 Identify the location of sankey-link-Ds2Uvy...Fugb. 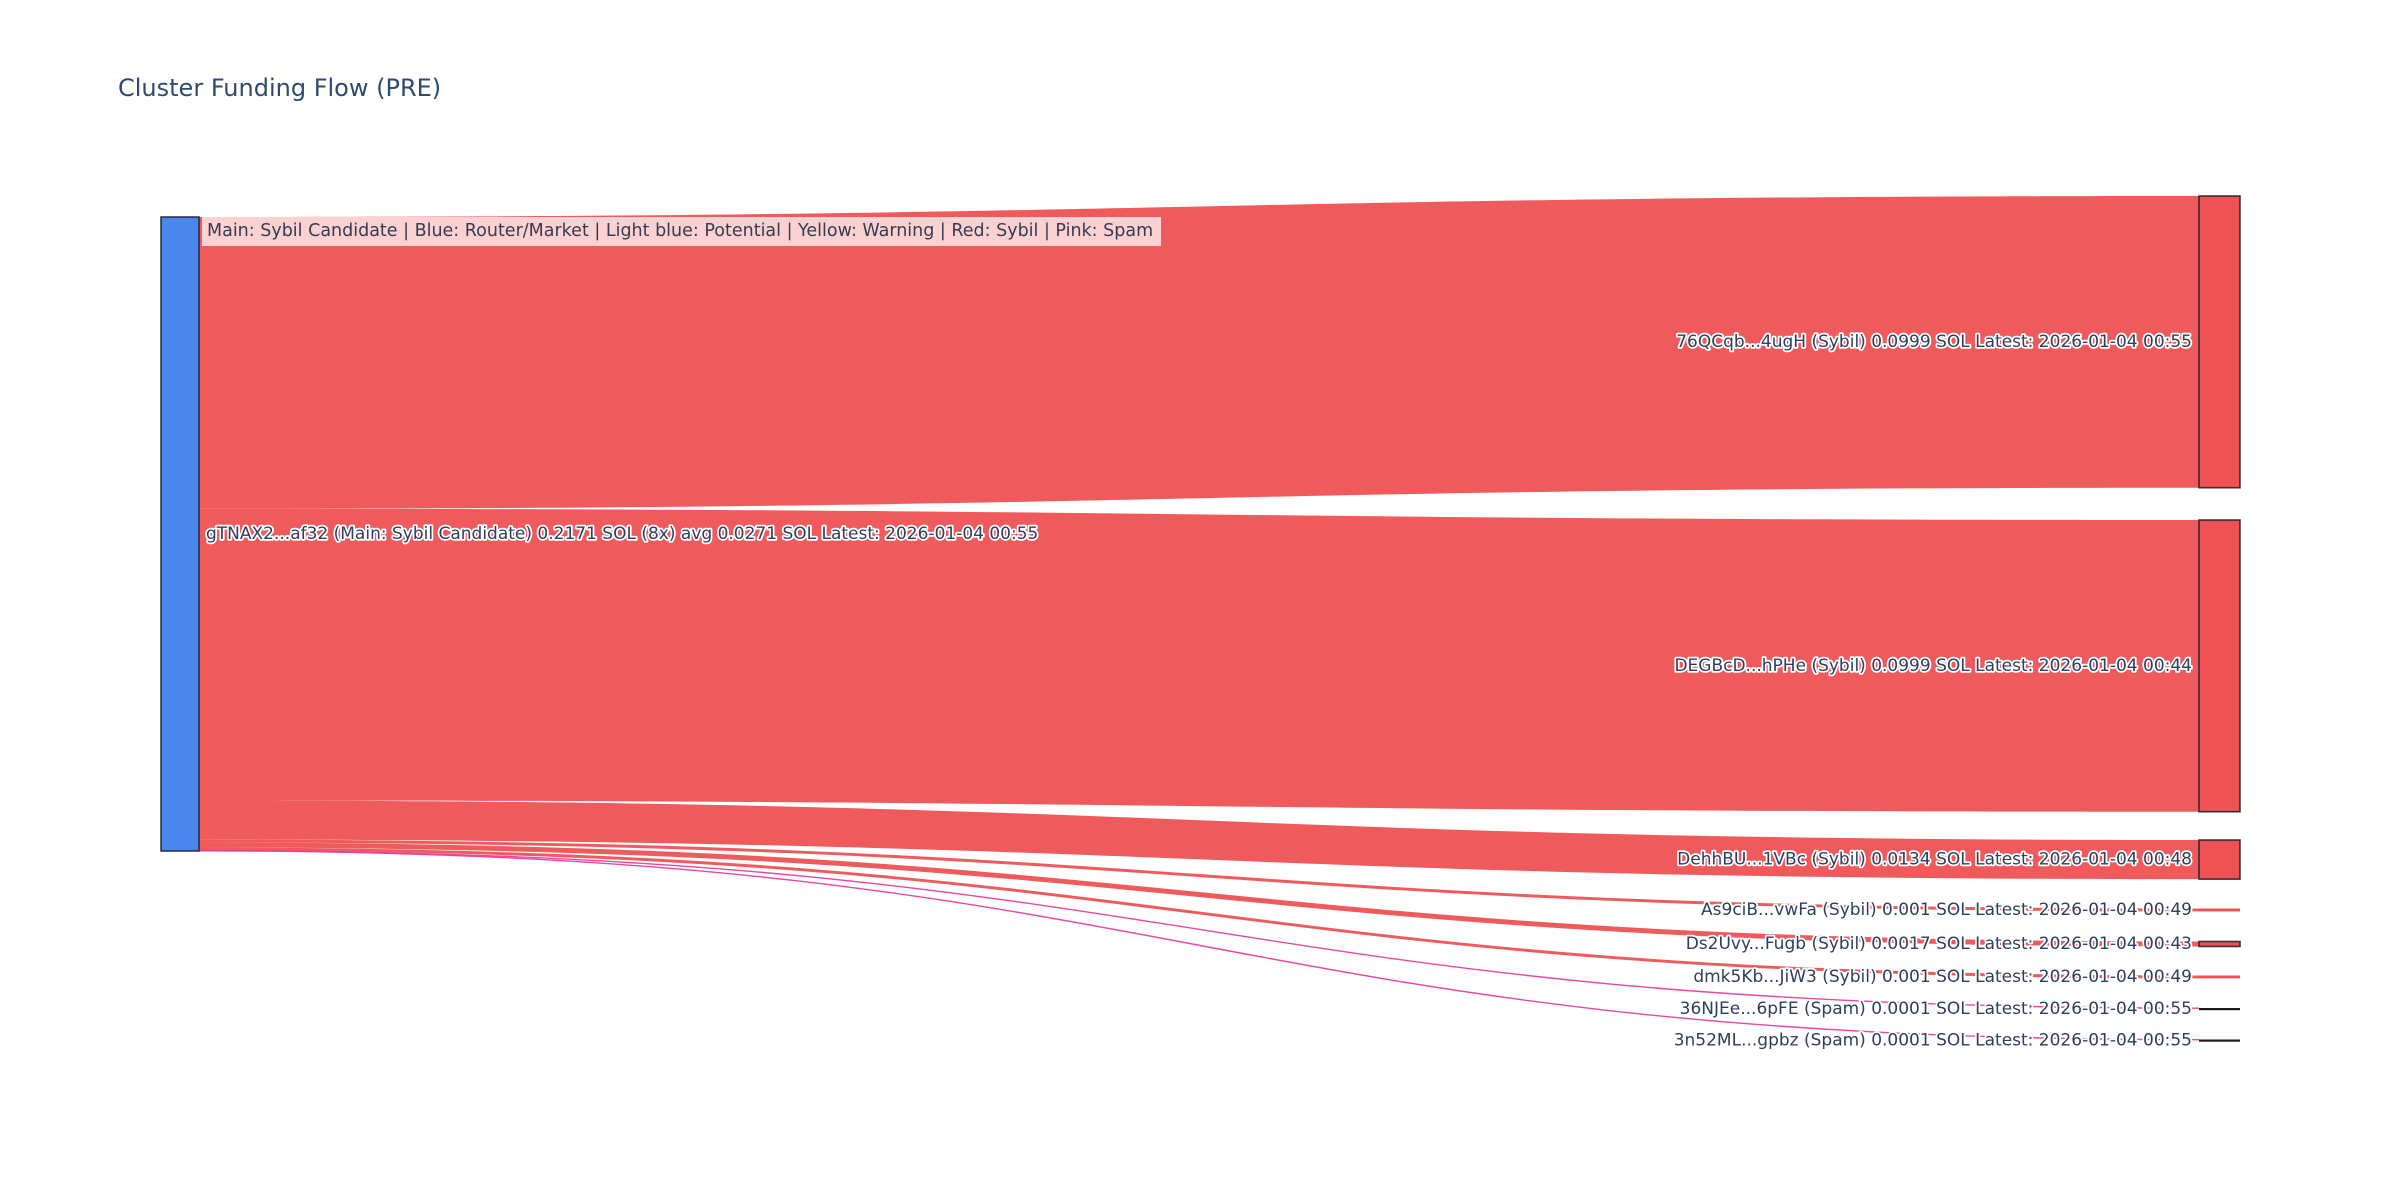
(1199, 894).